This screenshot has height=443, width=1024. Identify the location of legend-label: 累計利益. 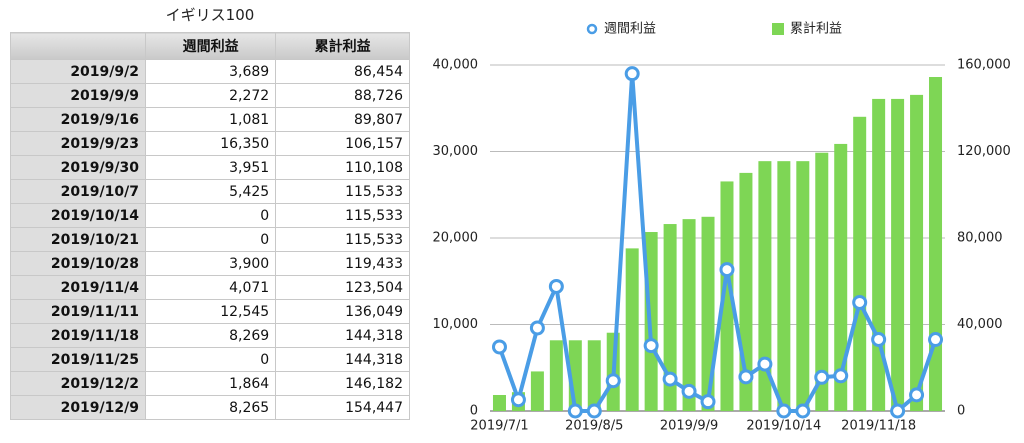
(816, 29).